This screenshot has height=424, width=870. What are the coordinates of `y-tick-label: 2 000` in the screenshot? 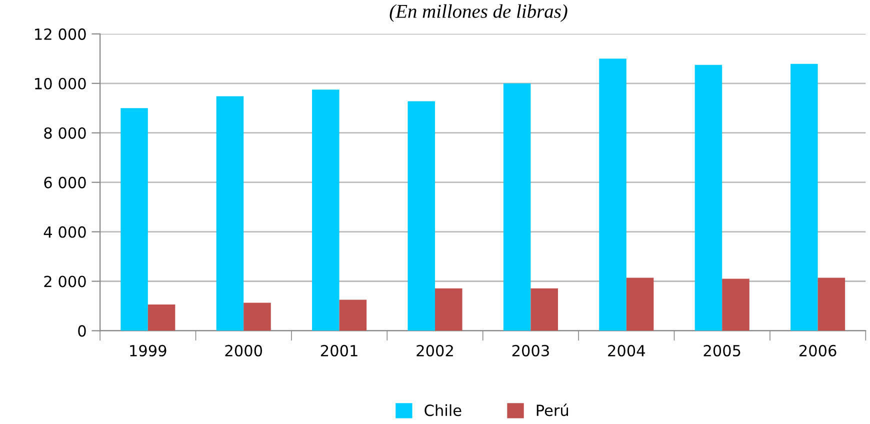 It's located at (65, 282).